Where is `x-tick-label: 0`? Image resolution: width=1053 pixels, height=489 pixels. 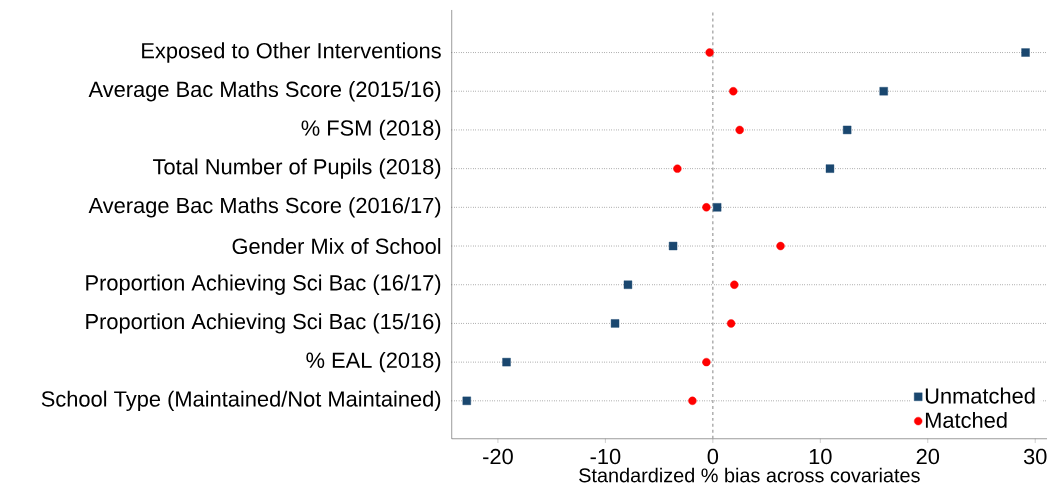 x-tick-label: 0 is located at coordinates (713, 457).